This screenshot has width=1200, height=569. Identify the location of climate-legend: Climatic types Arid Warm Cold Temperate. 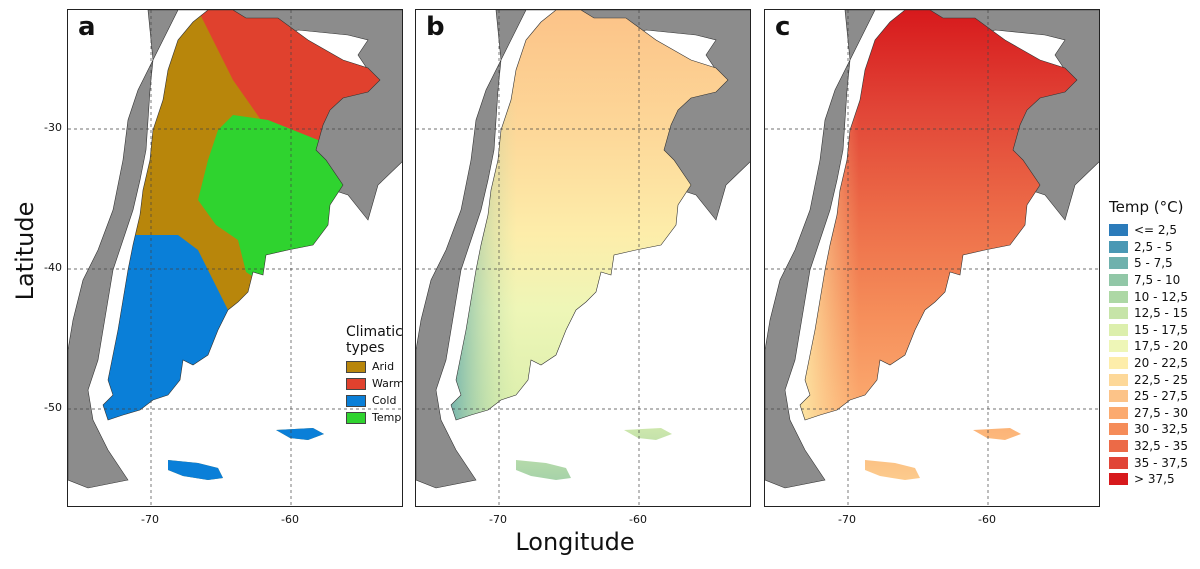
(374, 375).